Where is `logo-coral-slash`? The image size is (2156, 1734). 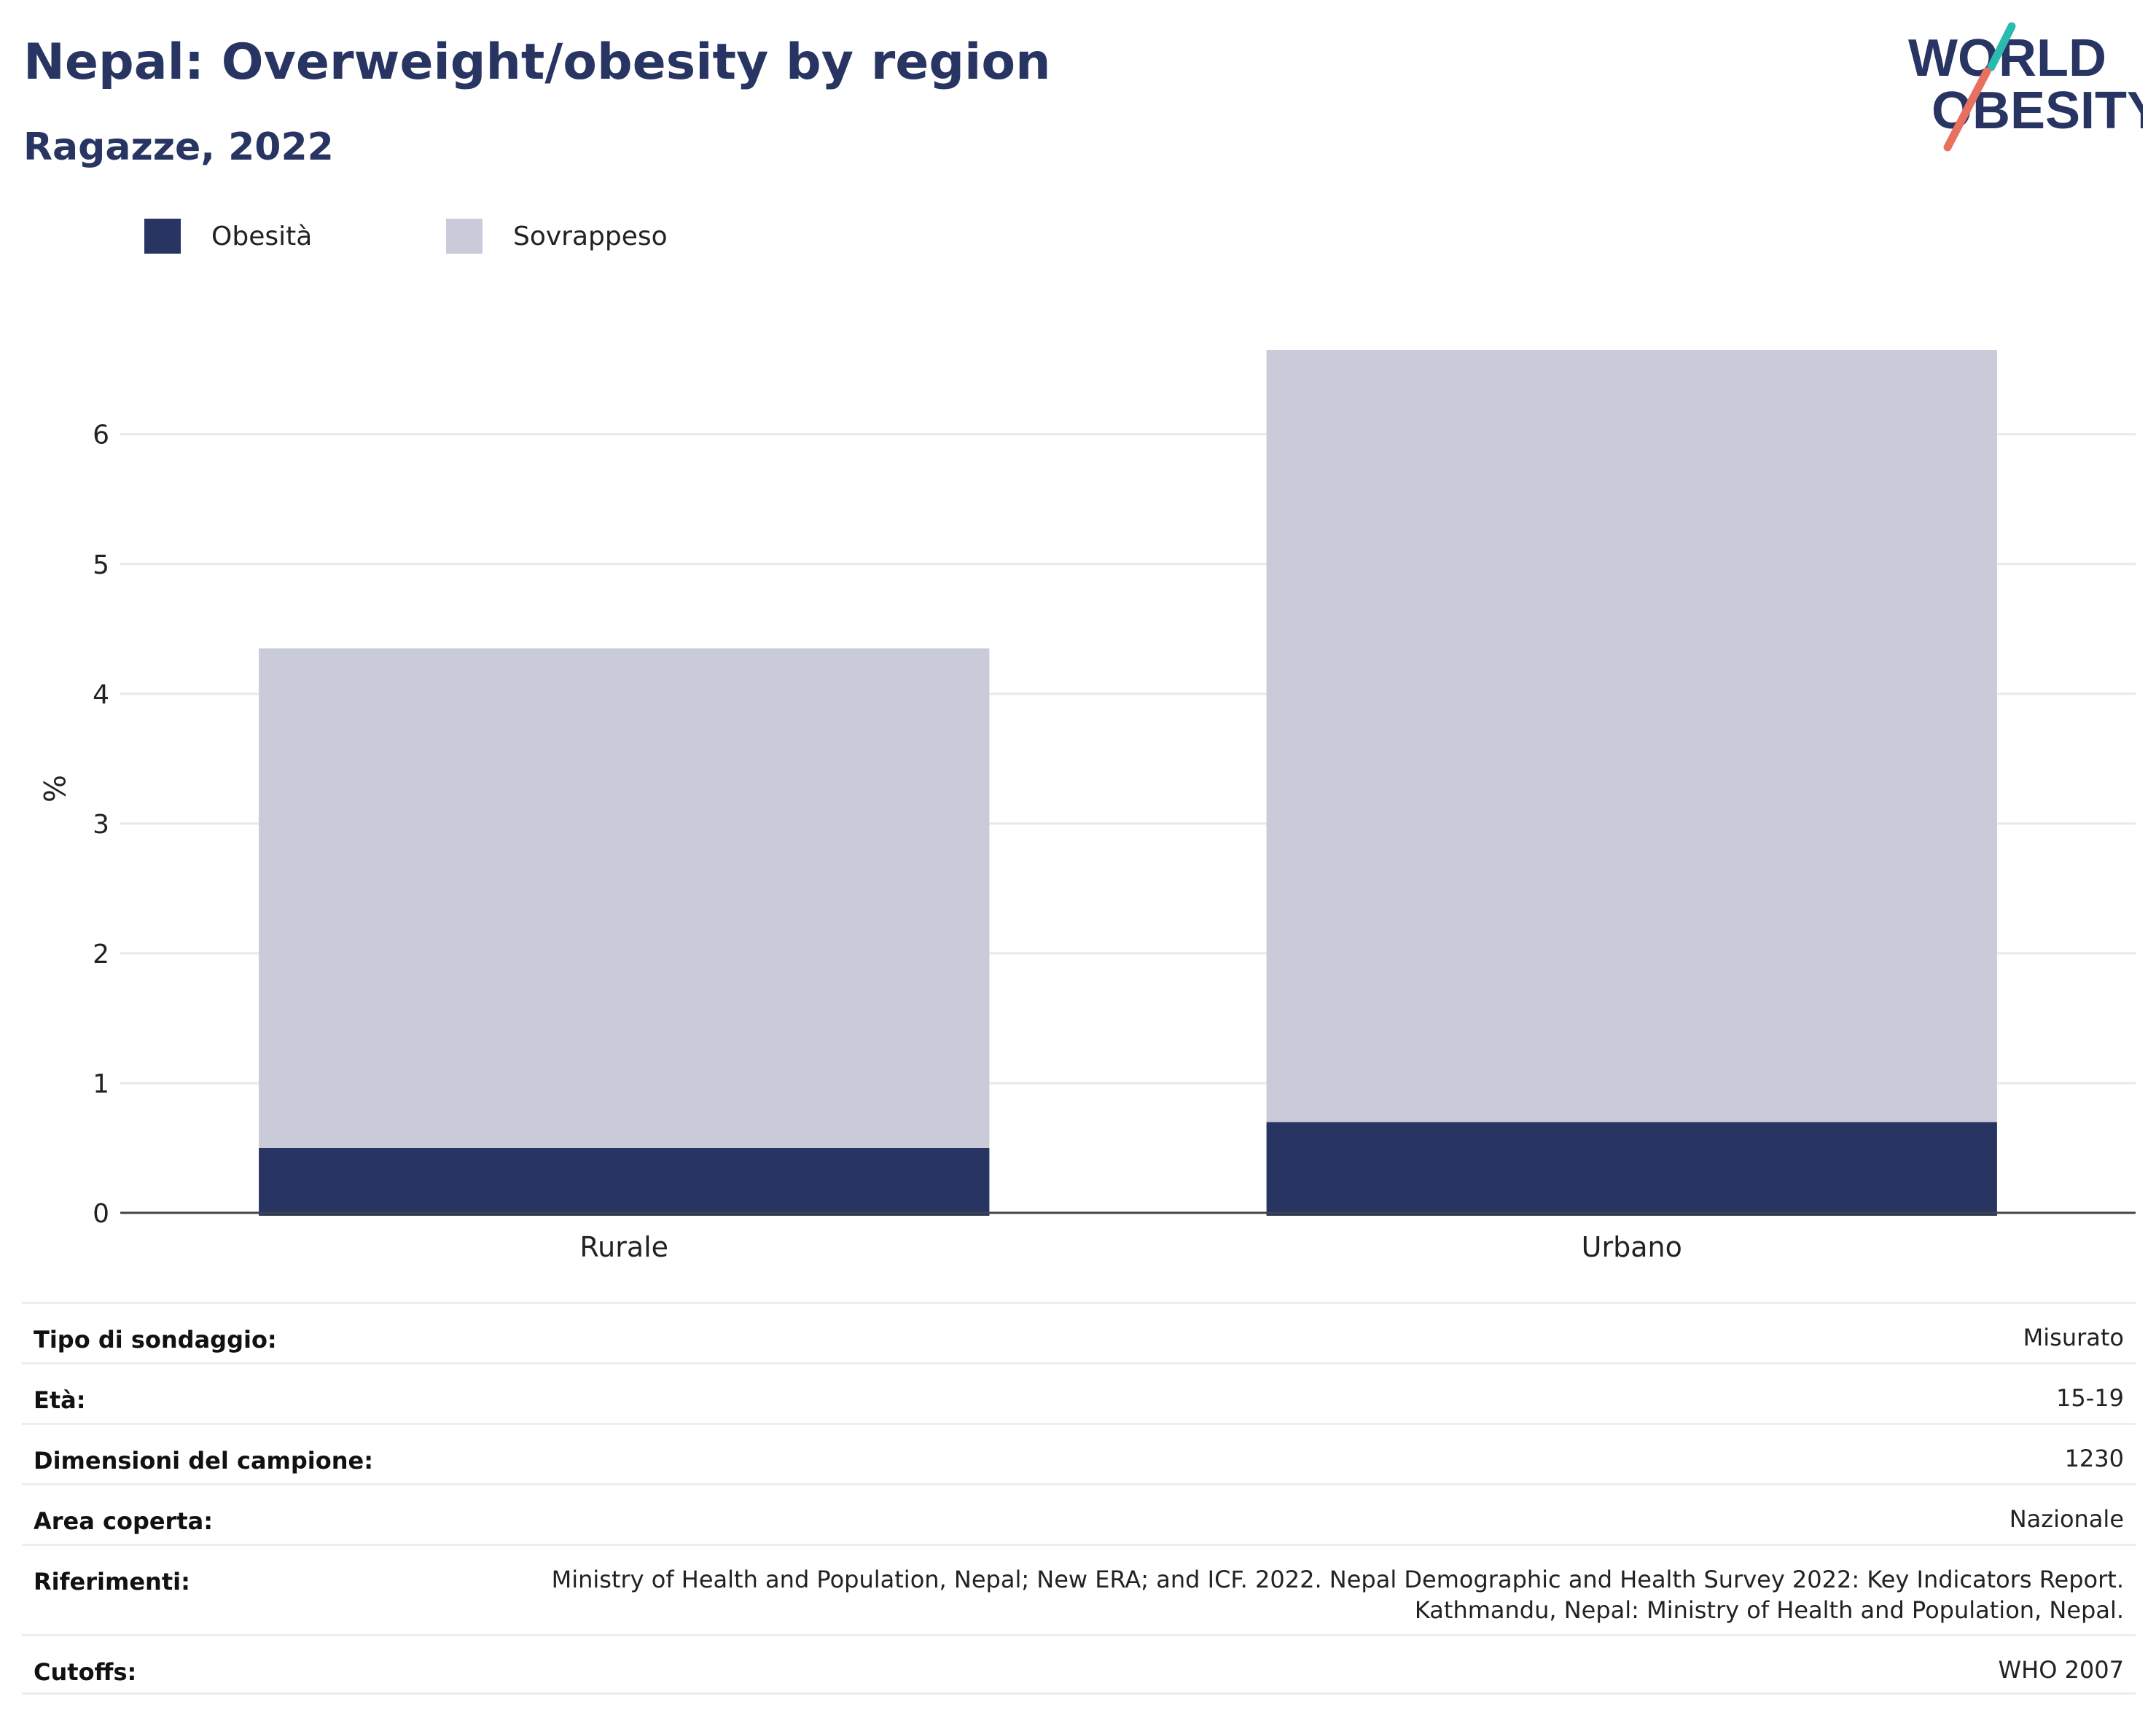
logo-coral-slash is located at coordinates (1967, 109).